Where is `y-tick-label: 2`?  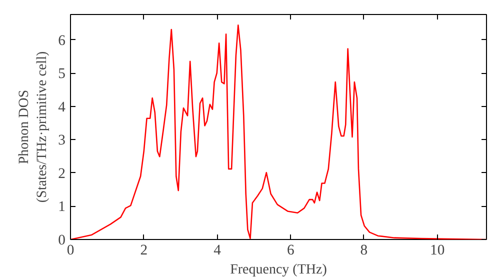
y-tick-label: 2 is located at coordinates (62, 174).